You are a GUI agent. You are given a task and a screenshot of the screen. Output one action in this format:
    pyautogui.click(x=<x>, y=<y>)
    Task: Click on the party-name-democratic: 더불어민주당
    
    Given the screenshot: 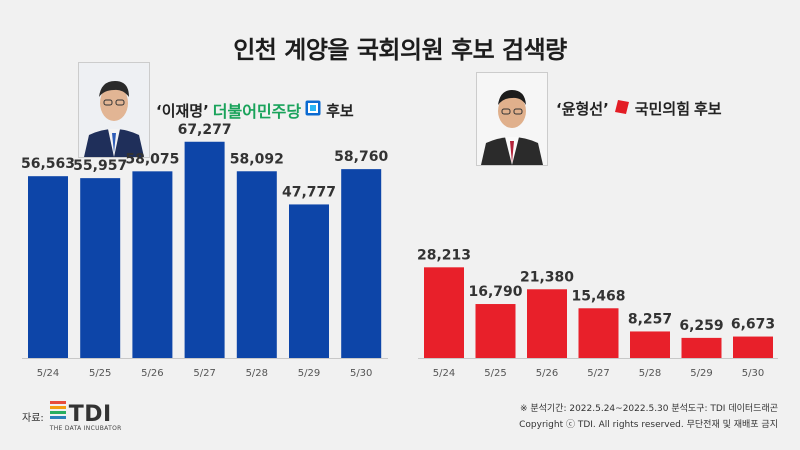 What is the action you would take?
    pyautogui.click(x=257, y=111)
    